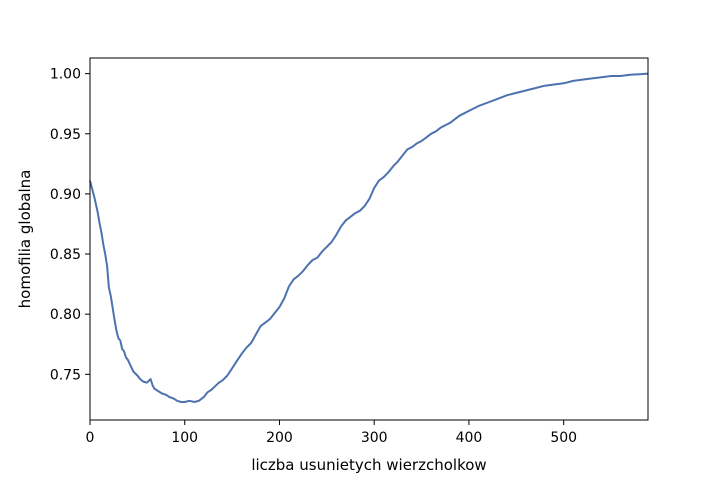 This screenshot has height=480, width=720. Describe the element at coordinates (563, 438) in the screenshot. I see `x-tick-label: 500` at that location.